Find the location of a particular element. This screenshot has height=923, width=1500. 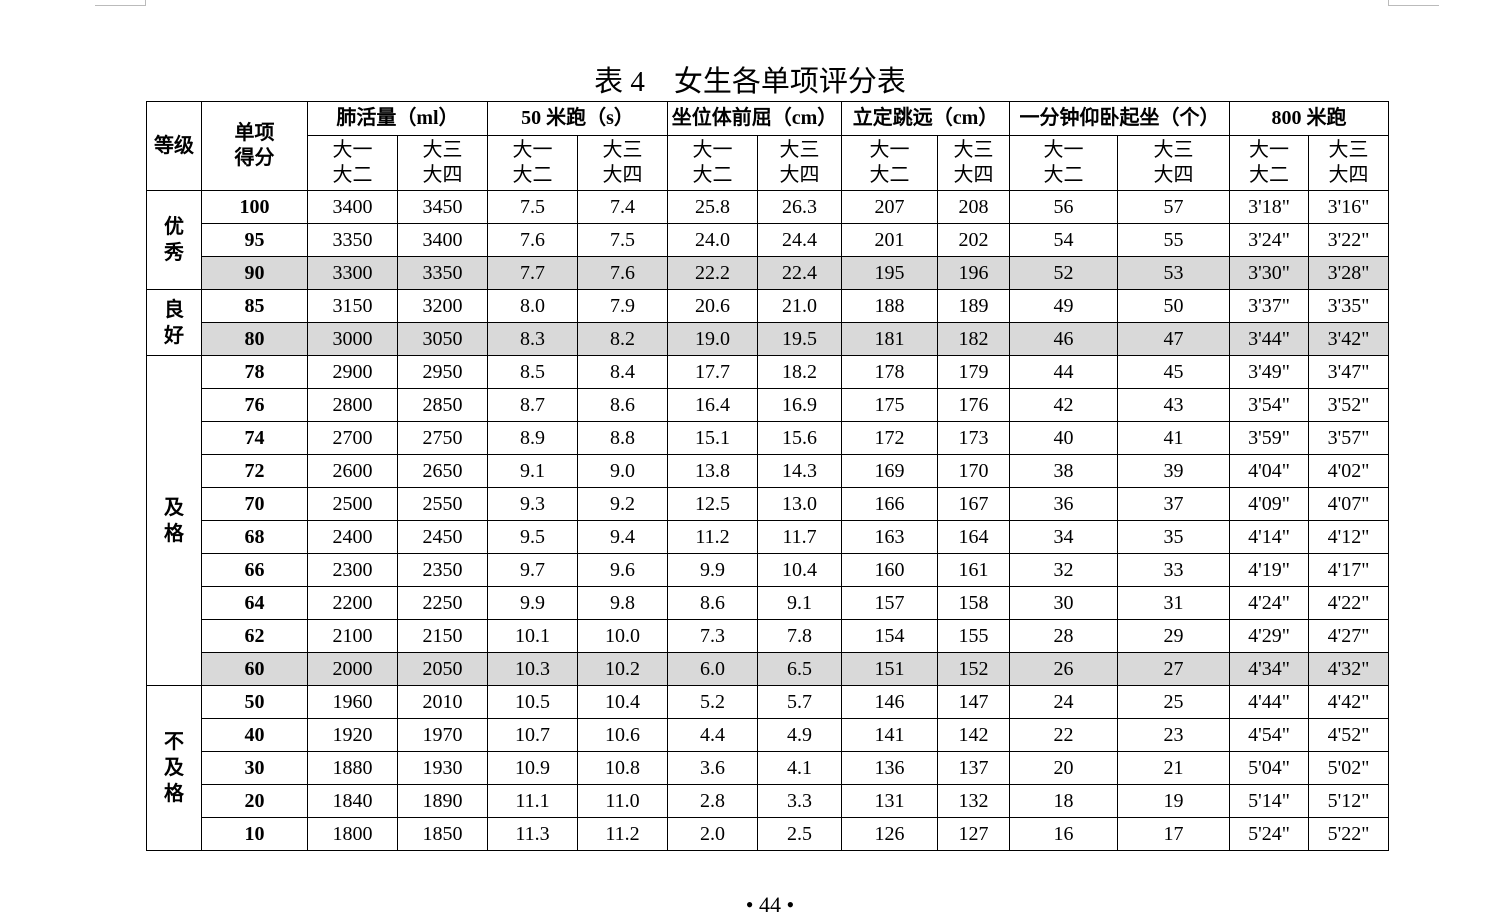

value-cell: 14.3 is located at coordinates (799, 471).